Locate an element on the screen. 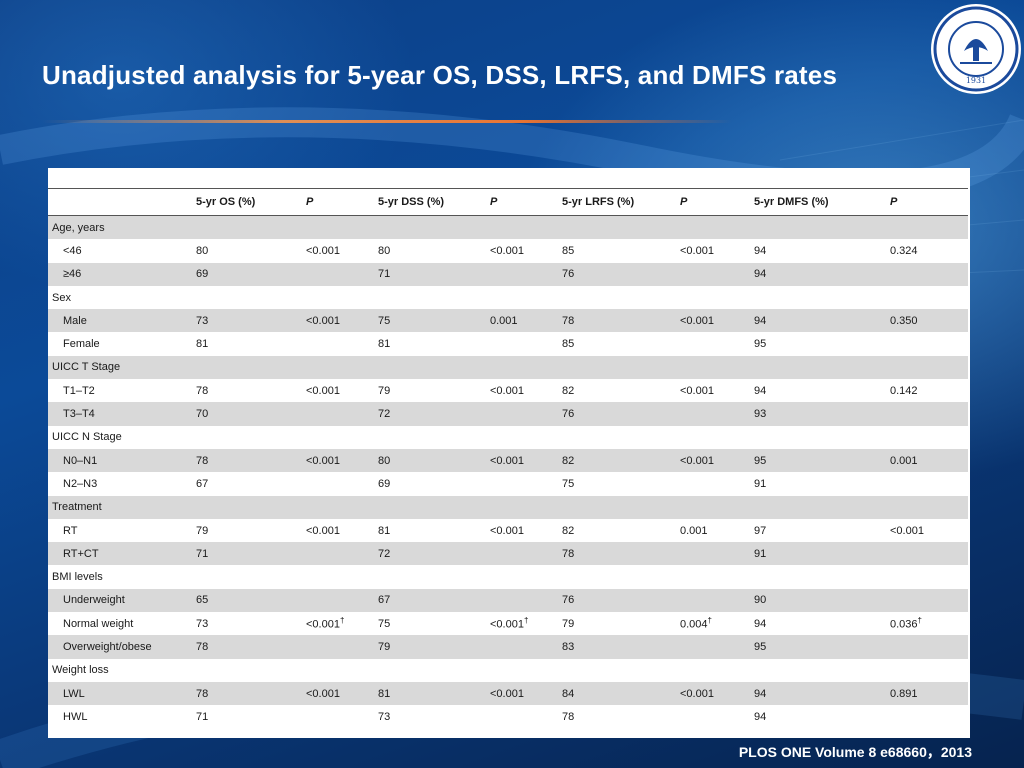 The height and width of the screenshot is (768, 1024). title-underline is located at coordinates (387, 121).